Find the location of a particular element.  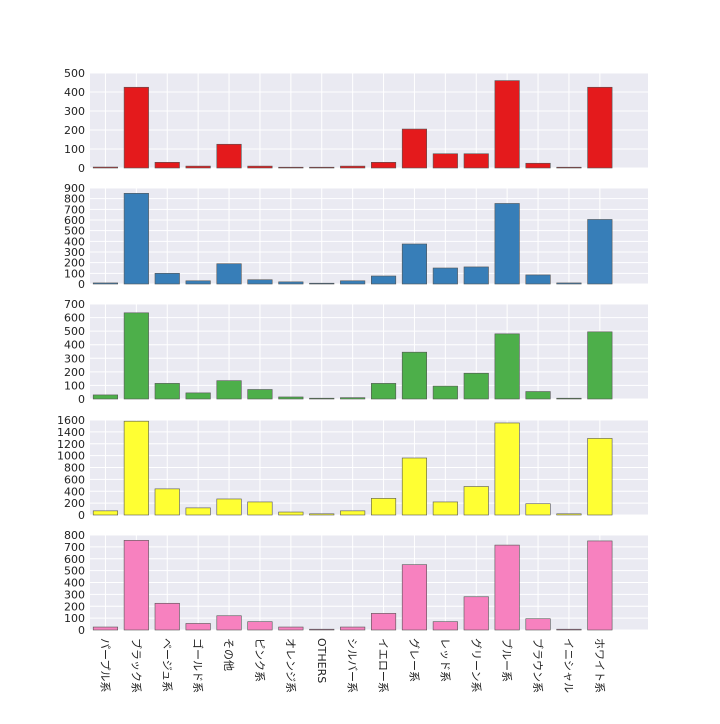

x-tick-label: ピンク系 is located at coordinates (259, 660).